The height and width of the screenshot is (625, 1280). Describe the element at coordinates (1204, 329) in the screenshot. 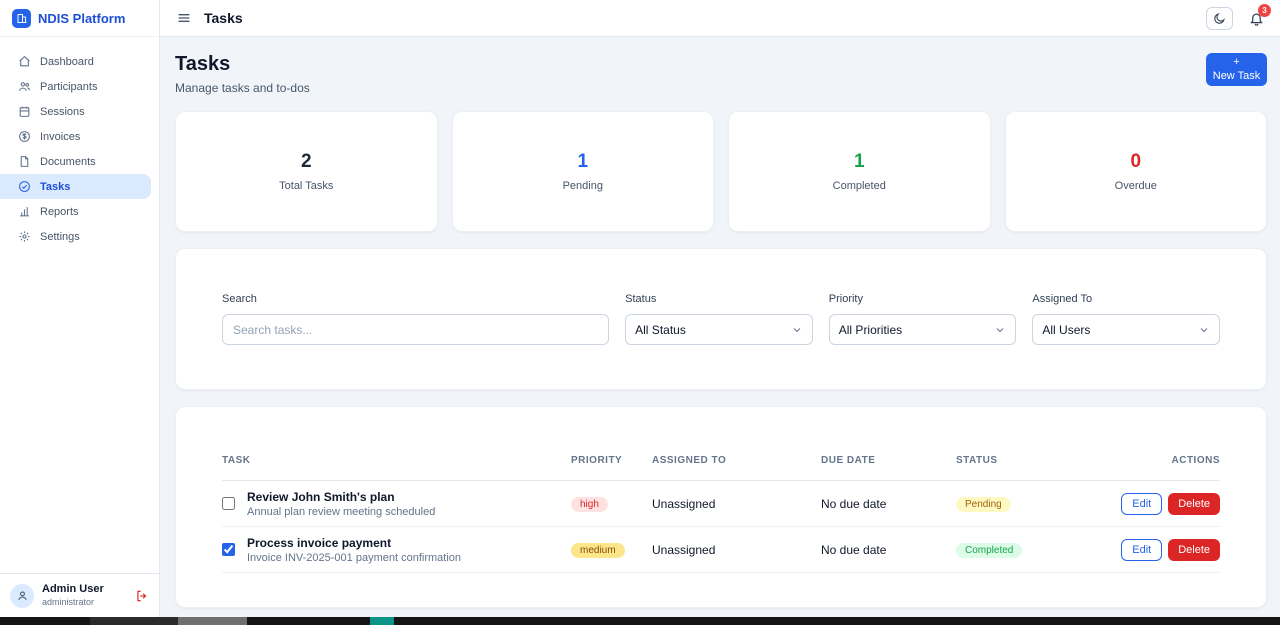

I see `chevron-down-icon` at that location.